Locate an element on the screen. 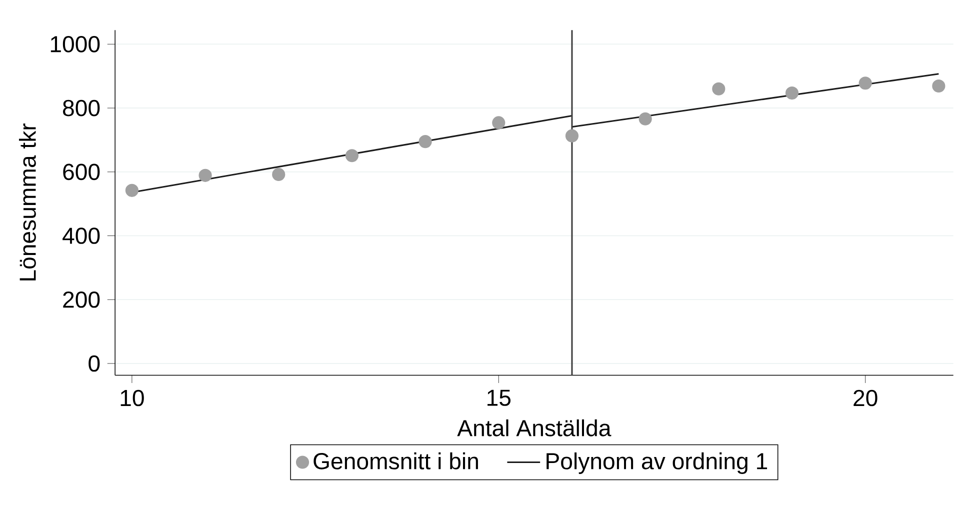  y-tick-label: 0 is located at coordinates (94, 364).